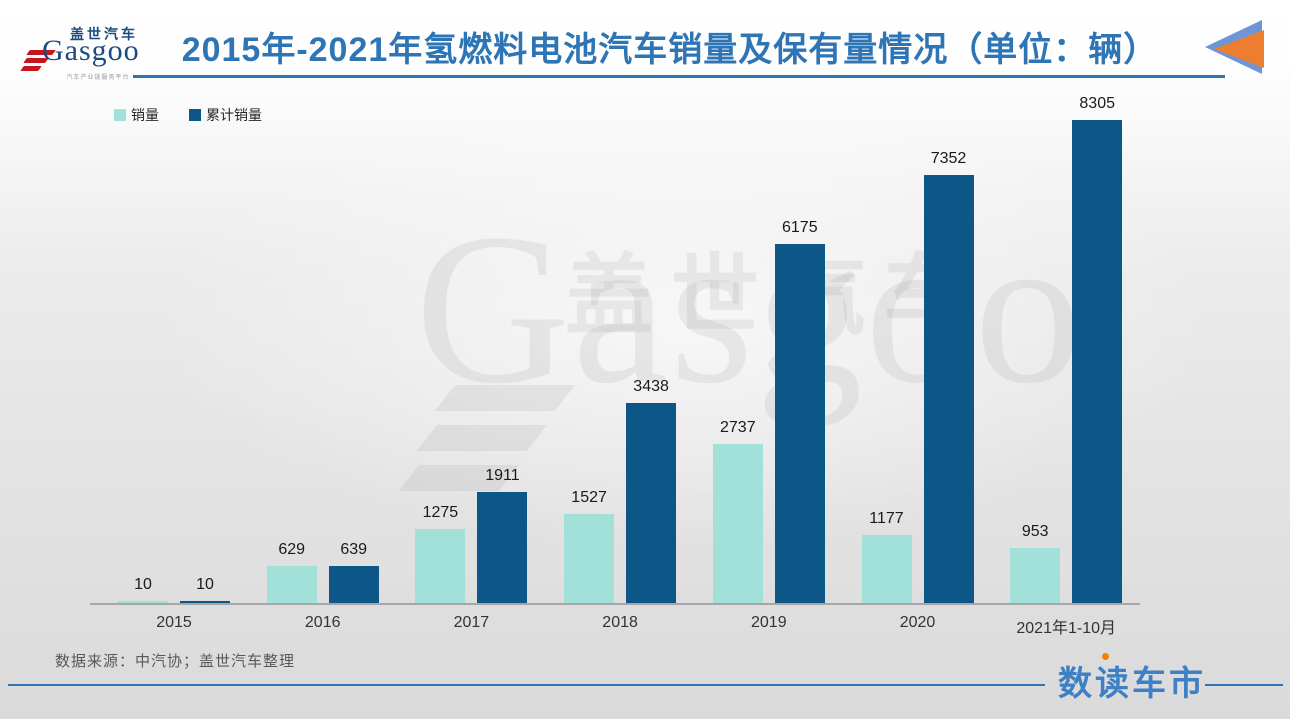 Image resolution: width=1290 pixels, height=719 pixels. Describe the element at coordinates (768, 375) in the screenshot. I see `bar-group-2019: 2737 6175 2019` at that location.